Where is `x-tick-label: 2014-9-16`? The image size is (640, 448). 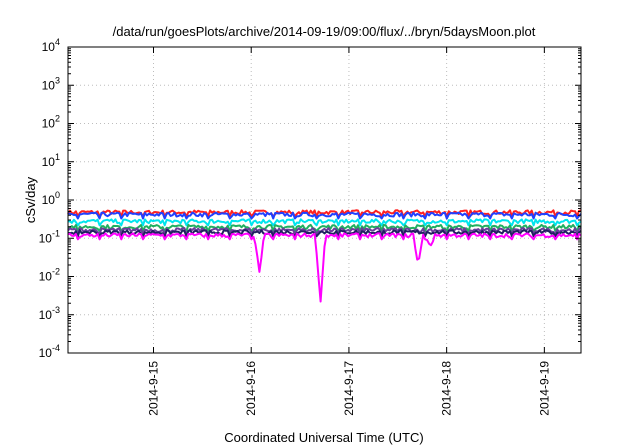 x-tick-label: 2014-9-16 is located at coordinates (251, 388).